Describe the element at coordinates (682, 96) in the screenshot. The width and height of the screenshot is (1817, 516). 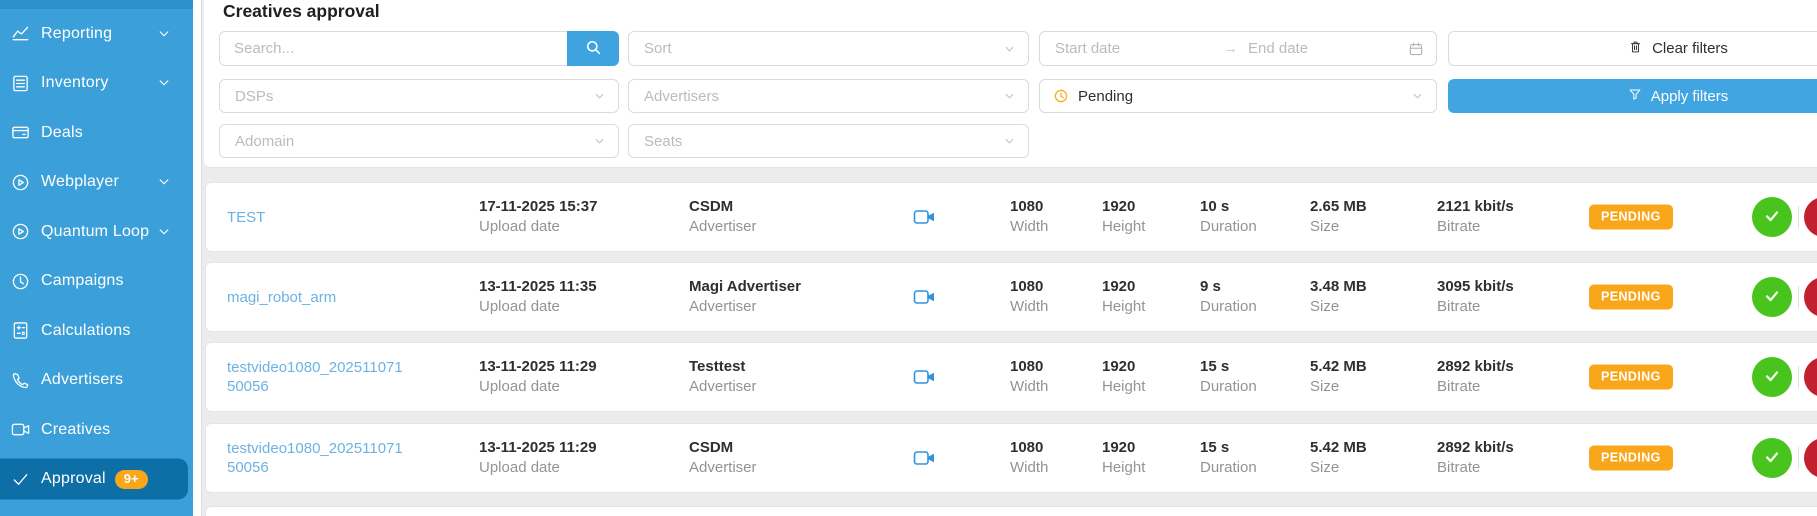
I see `advertisers-placeholder: Advertisers` at that location.